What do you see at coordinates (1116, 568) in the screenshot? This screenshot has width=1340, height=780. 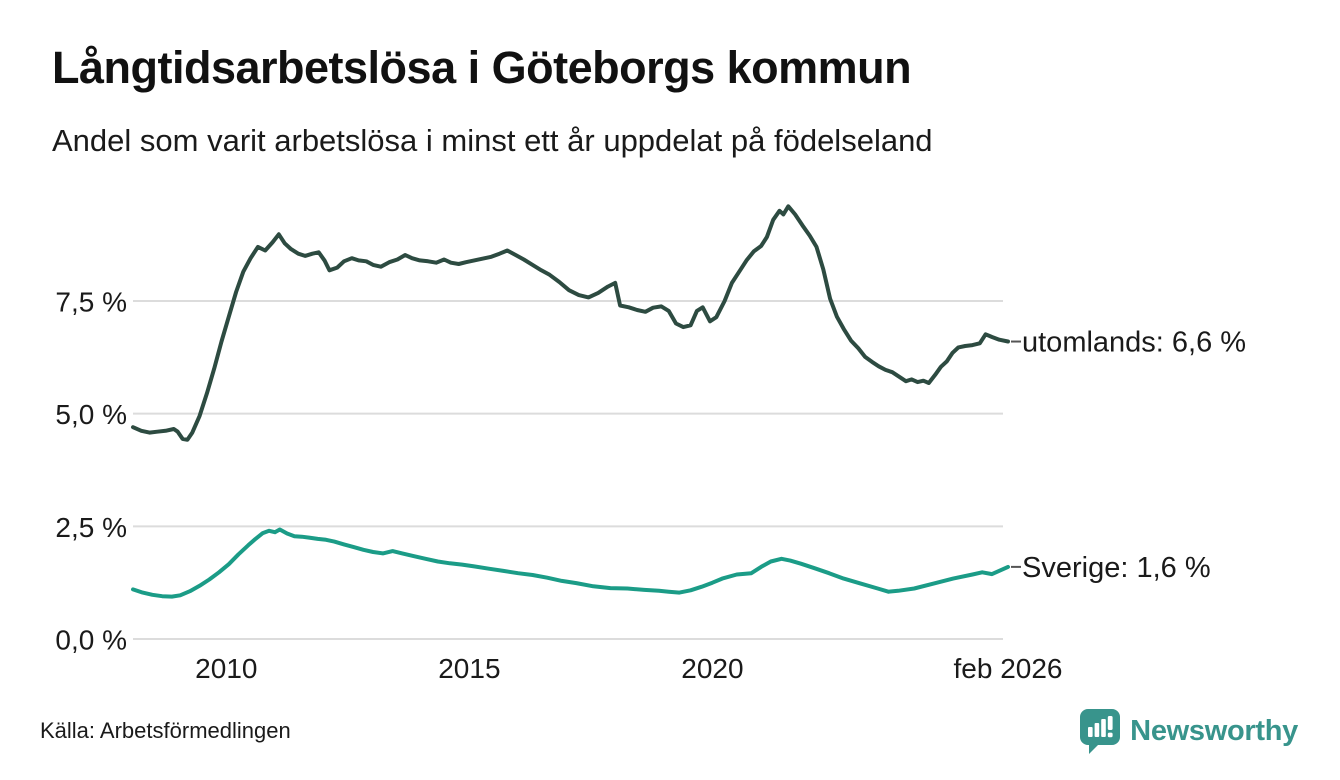 I see `series-label-sverige: Sverige: 1,6 %` at bounding box center [1116, 568].